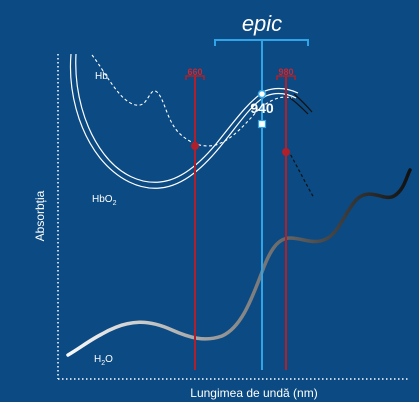 The height and width of the screenshot is (402, 419). Describe the element at coordinates (253, 393) in the screenshot. I see `x-axis-label: Lungimea de undă (nm)` at that location.